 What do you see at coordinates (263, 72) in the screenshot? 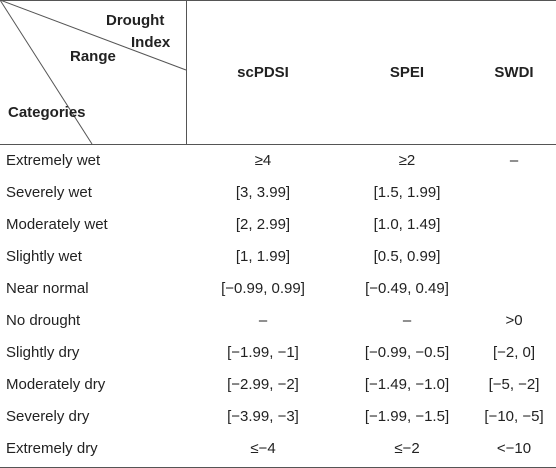
I see `column-header-scpdsi: scPDSI` at bounding box center [263, 72].